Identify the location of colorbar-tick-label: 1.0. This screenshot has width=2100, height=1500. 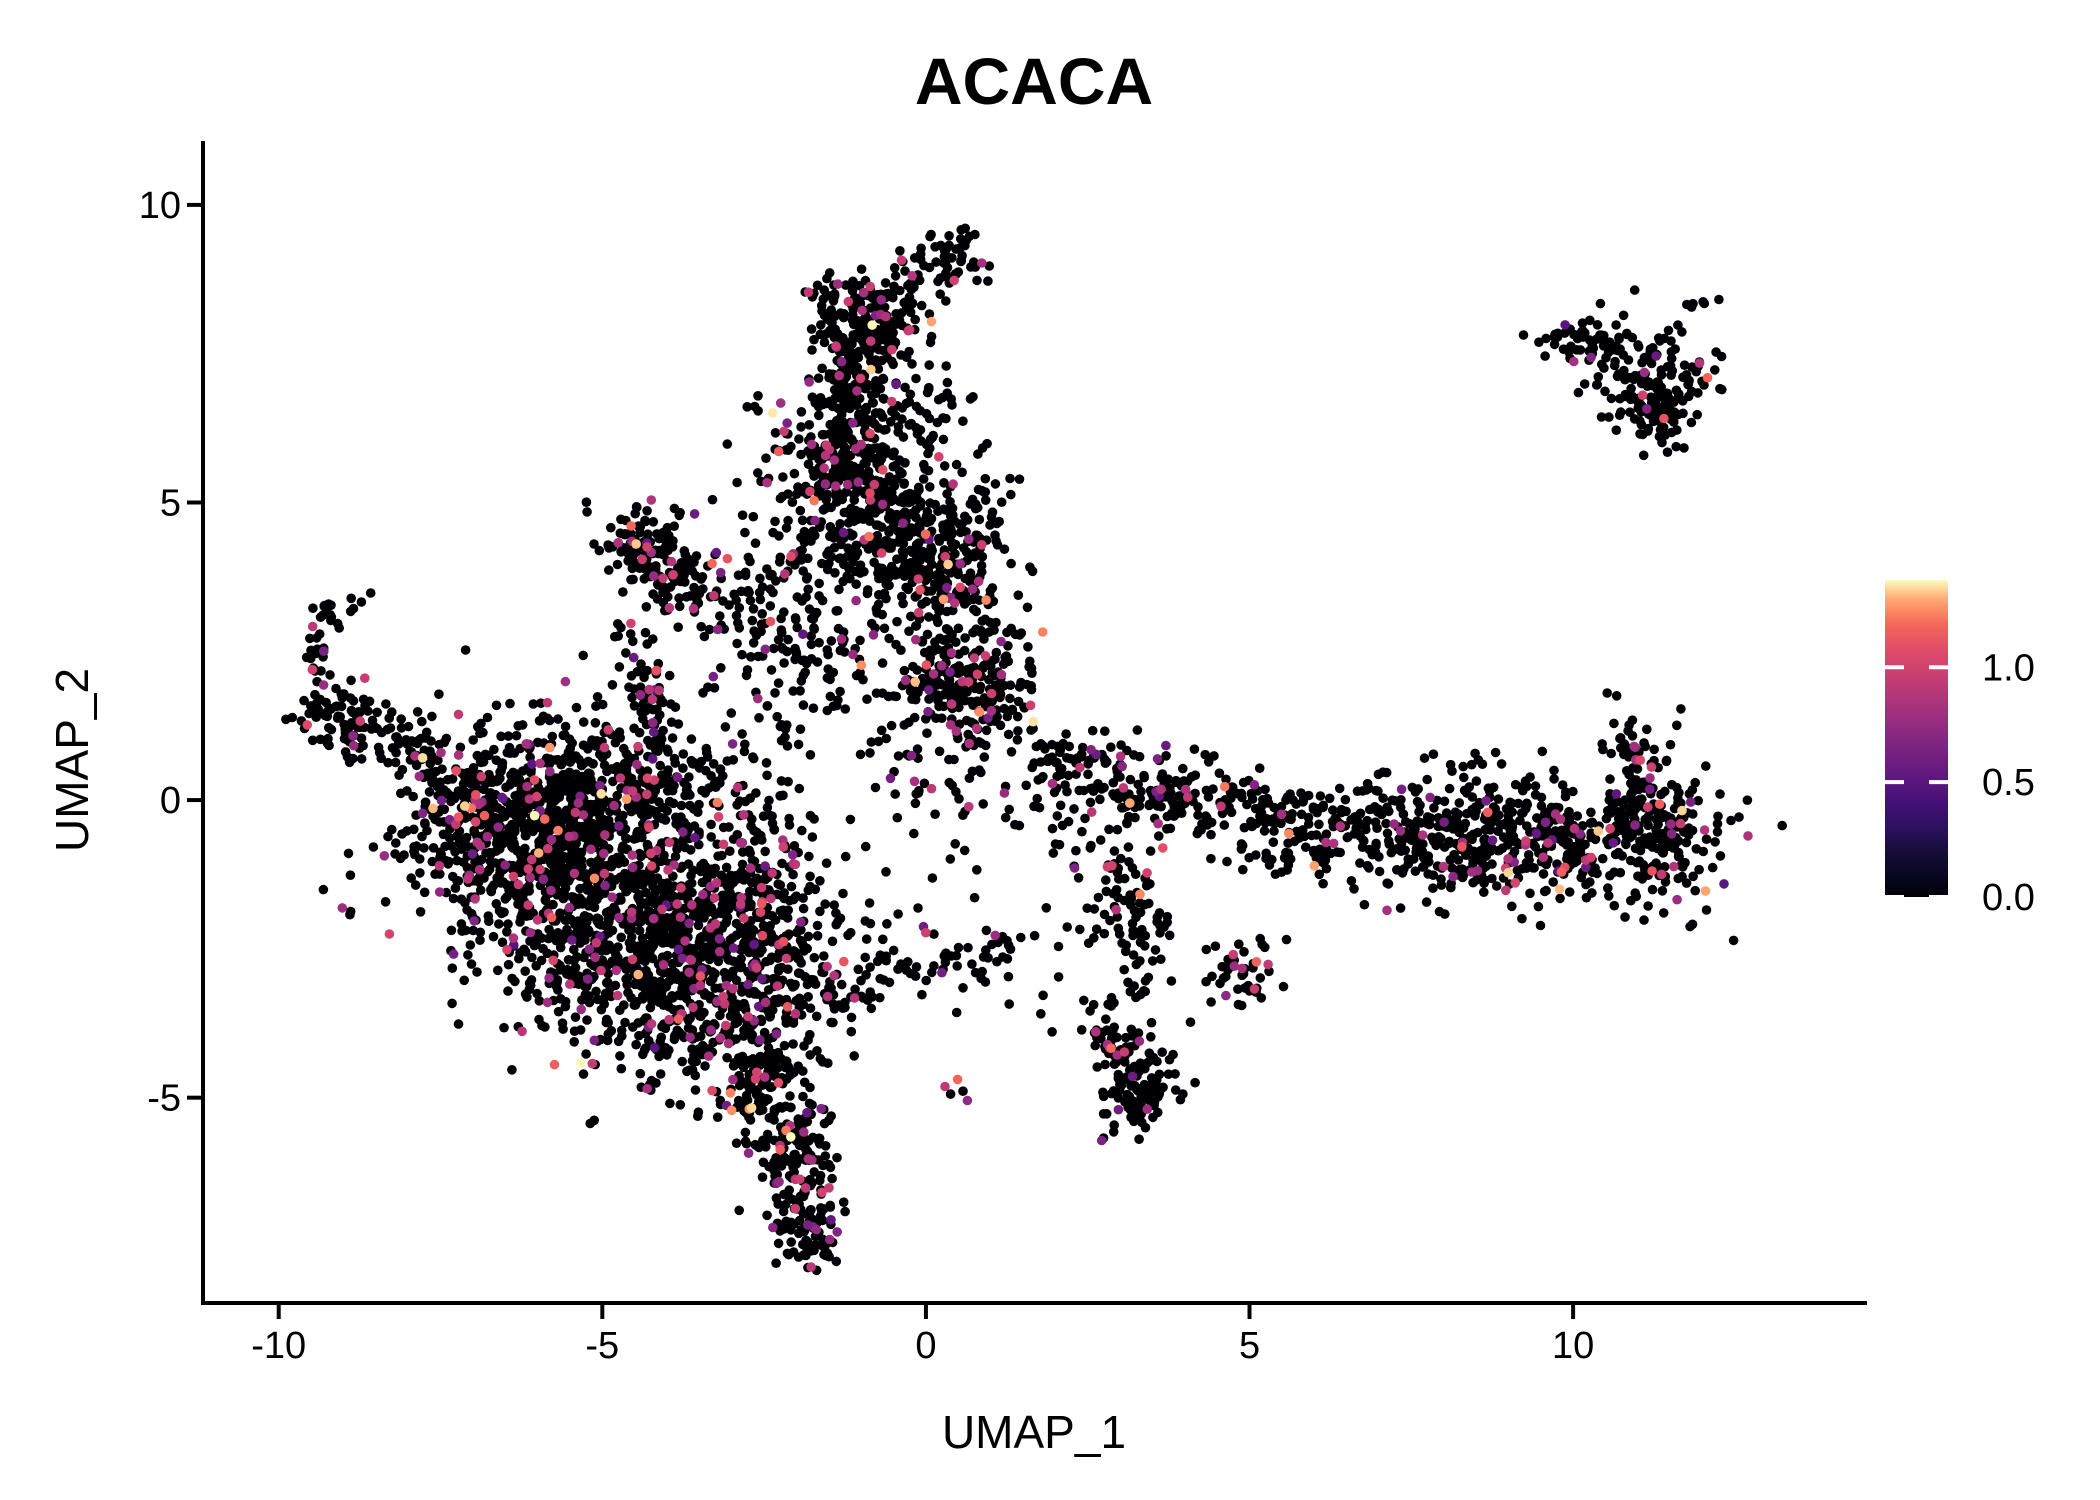
(2008, 668).